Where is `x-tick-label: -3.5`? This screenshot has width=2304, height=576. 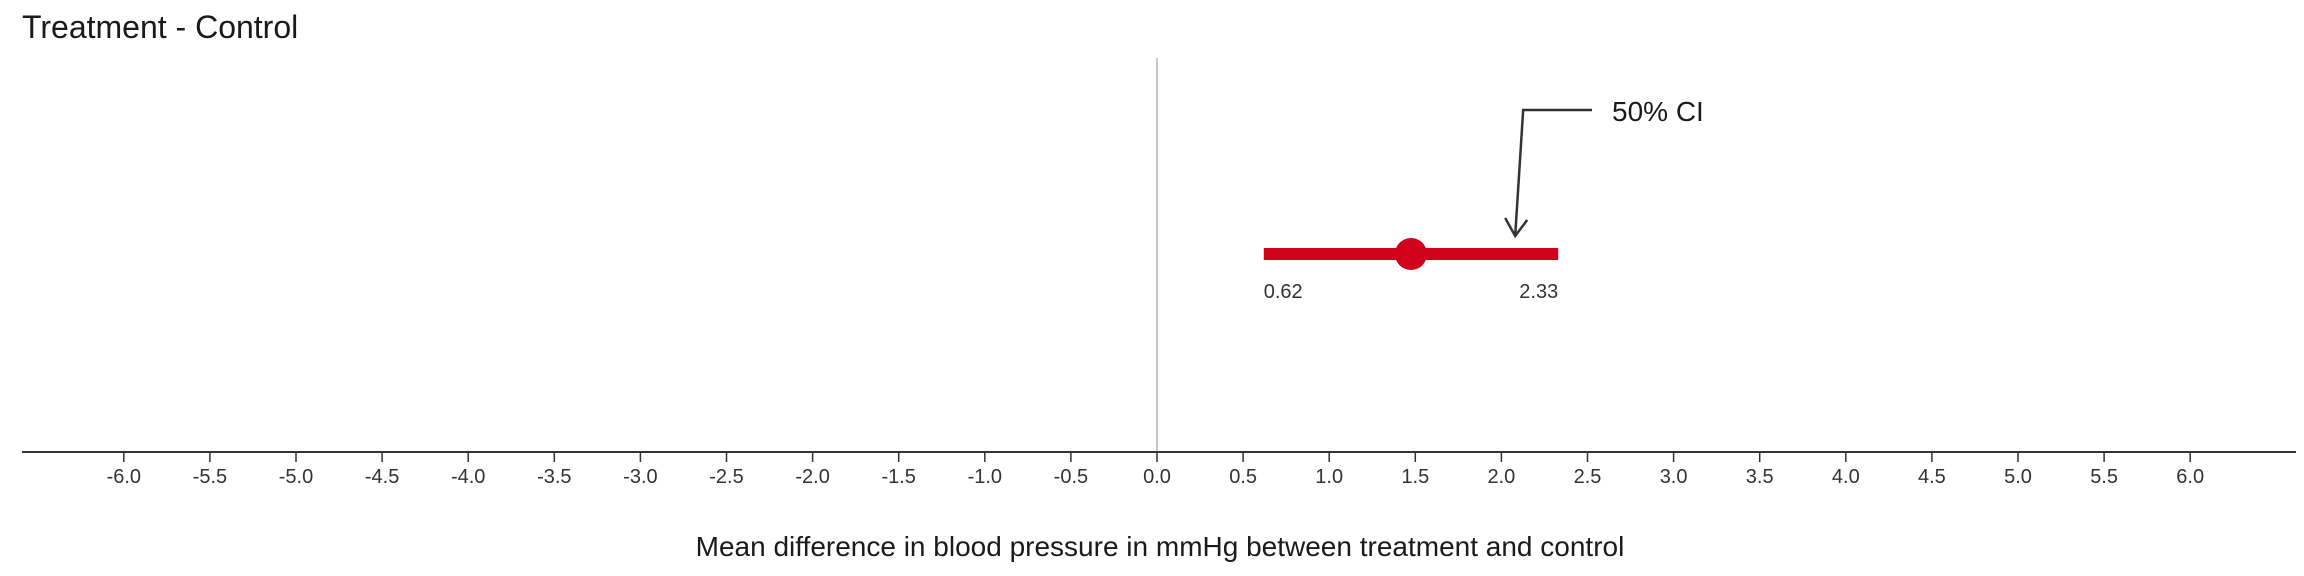
x-tick-label: -3.5 is located at coordinates (554, 477).